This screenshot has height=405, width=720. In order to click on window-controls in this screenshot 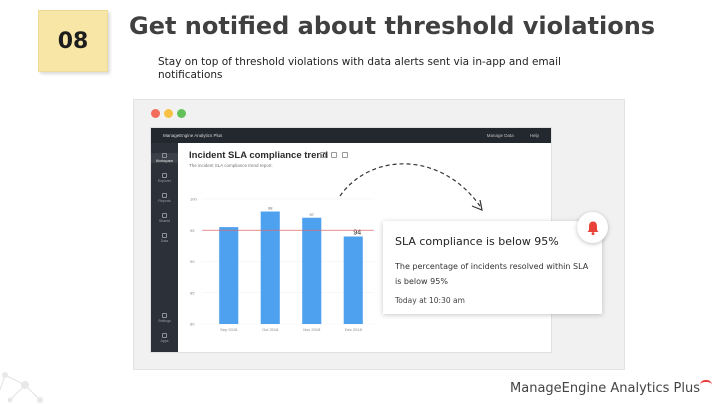, I will do `click(168, 113)`.